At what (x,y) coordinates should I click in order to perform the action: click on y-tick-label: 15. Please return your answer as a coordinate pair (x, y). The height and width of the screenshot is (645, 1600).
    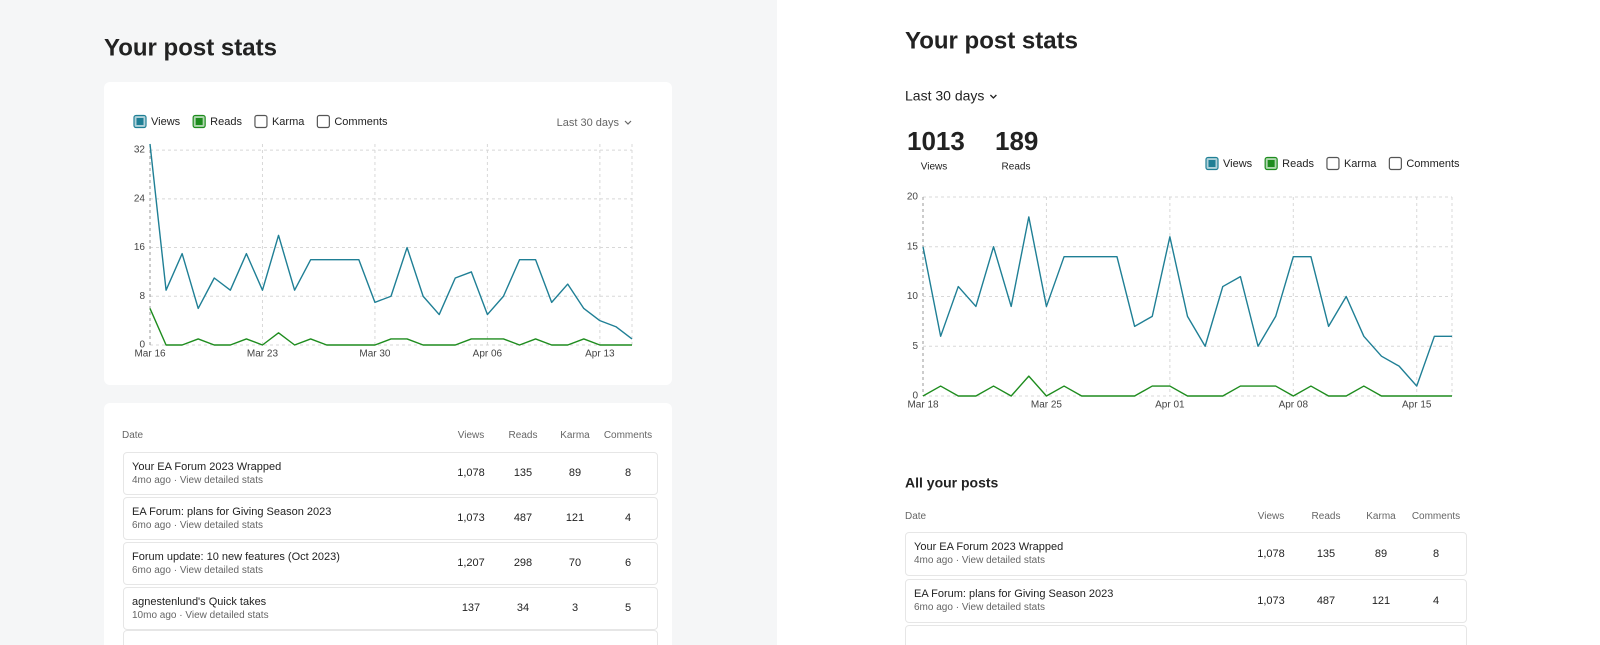
    Looking at the image, I should click on (913, 246).